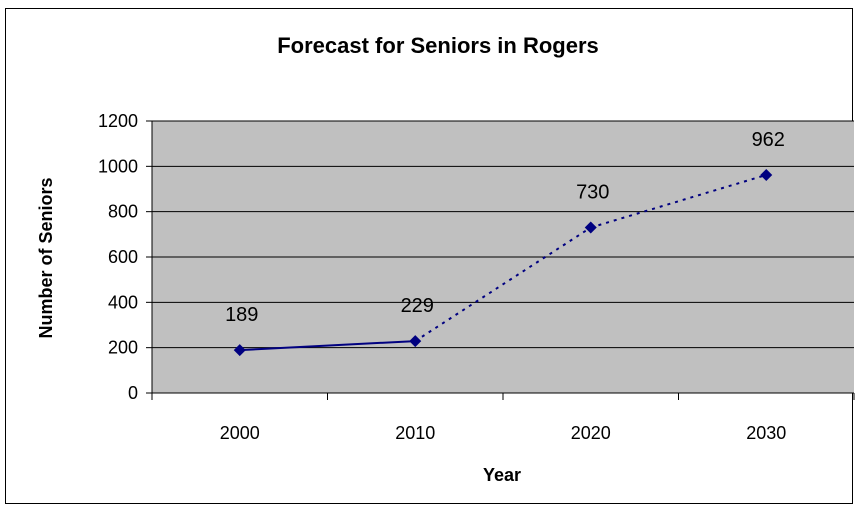 The height and width of the screenshot is (510, 859). I want to click on y-tick-label-800: 800, so click(123, 212).